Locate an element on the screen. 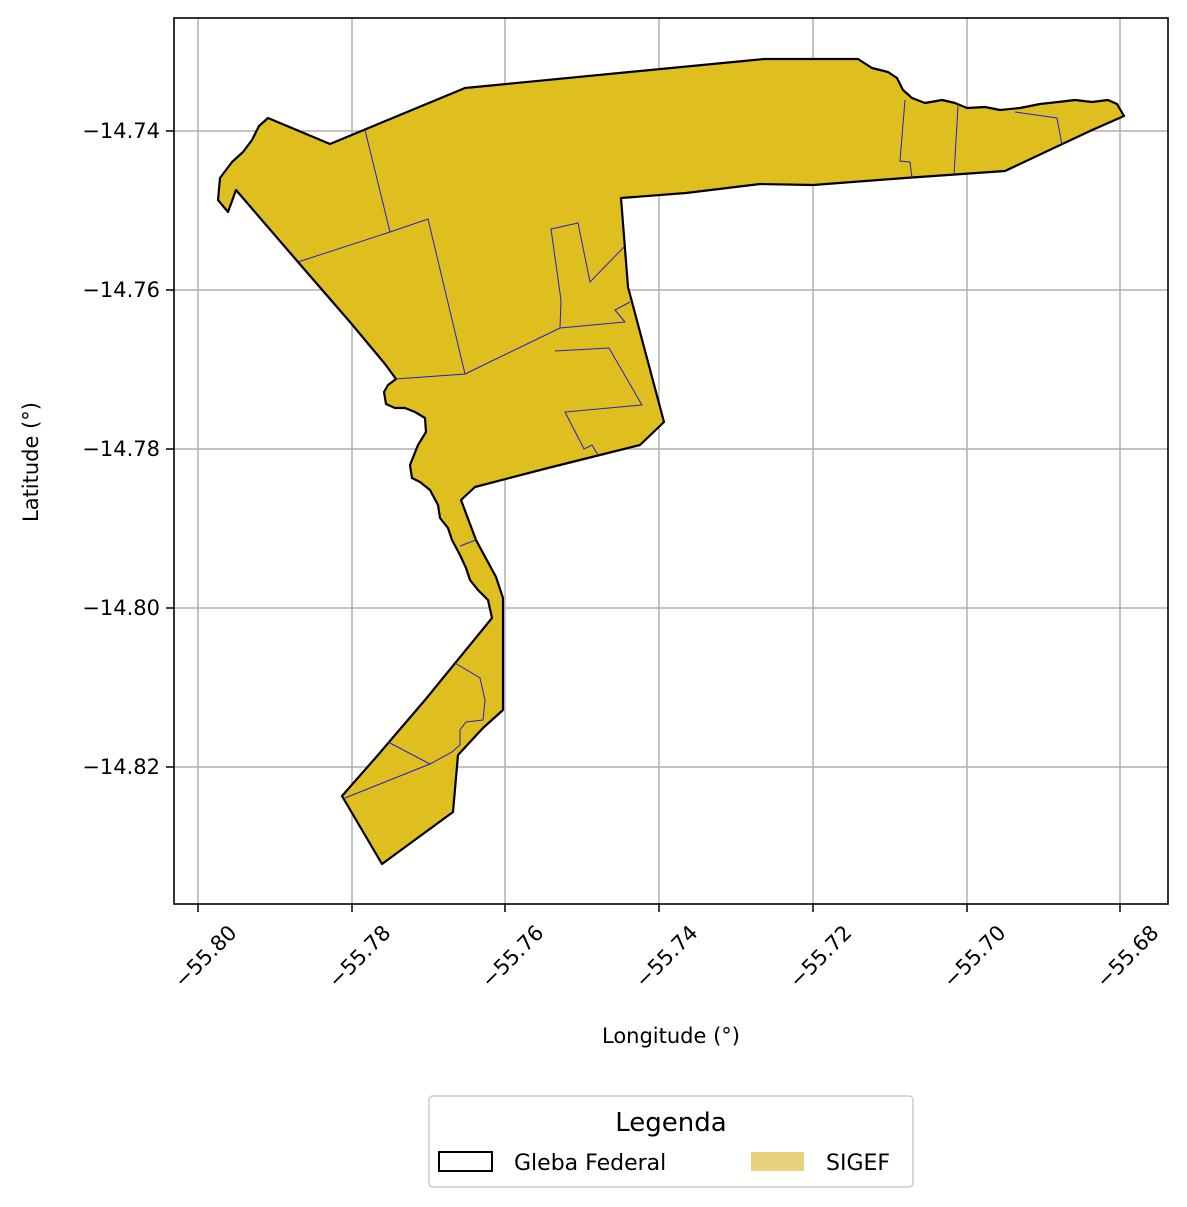 The height and width of the screenshot is (1207, 1187). legend-label-gleba: Gleba Federal is located at coordinates (590, 1163).